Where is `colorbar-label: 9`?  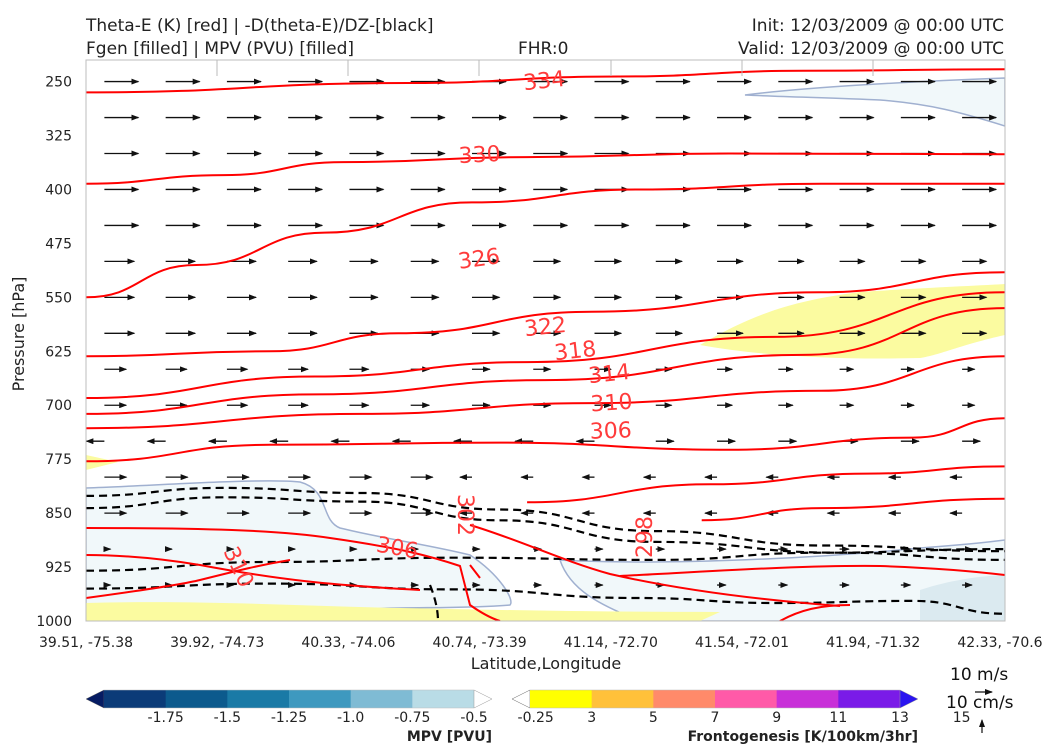
colorbar-label: 9 is located at coordinates (776, 718).